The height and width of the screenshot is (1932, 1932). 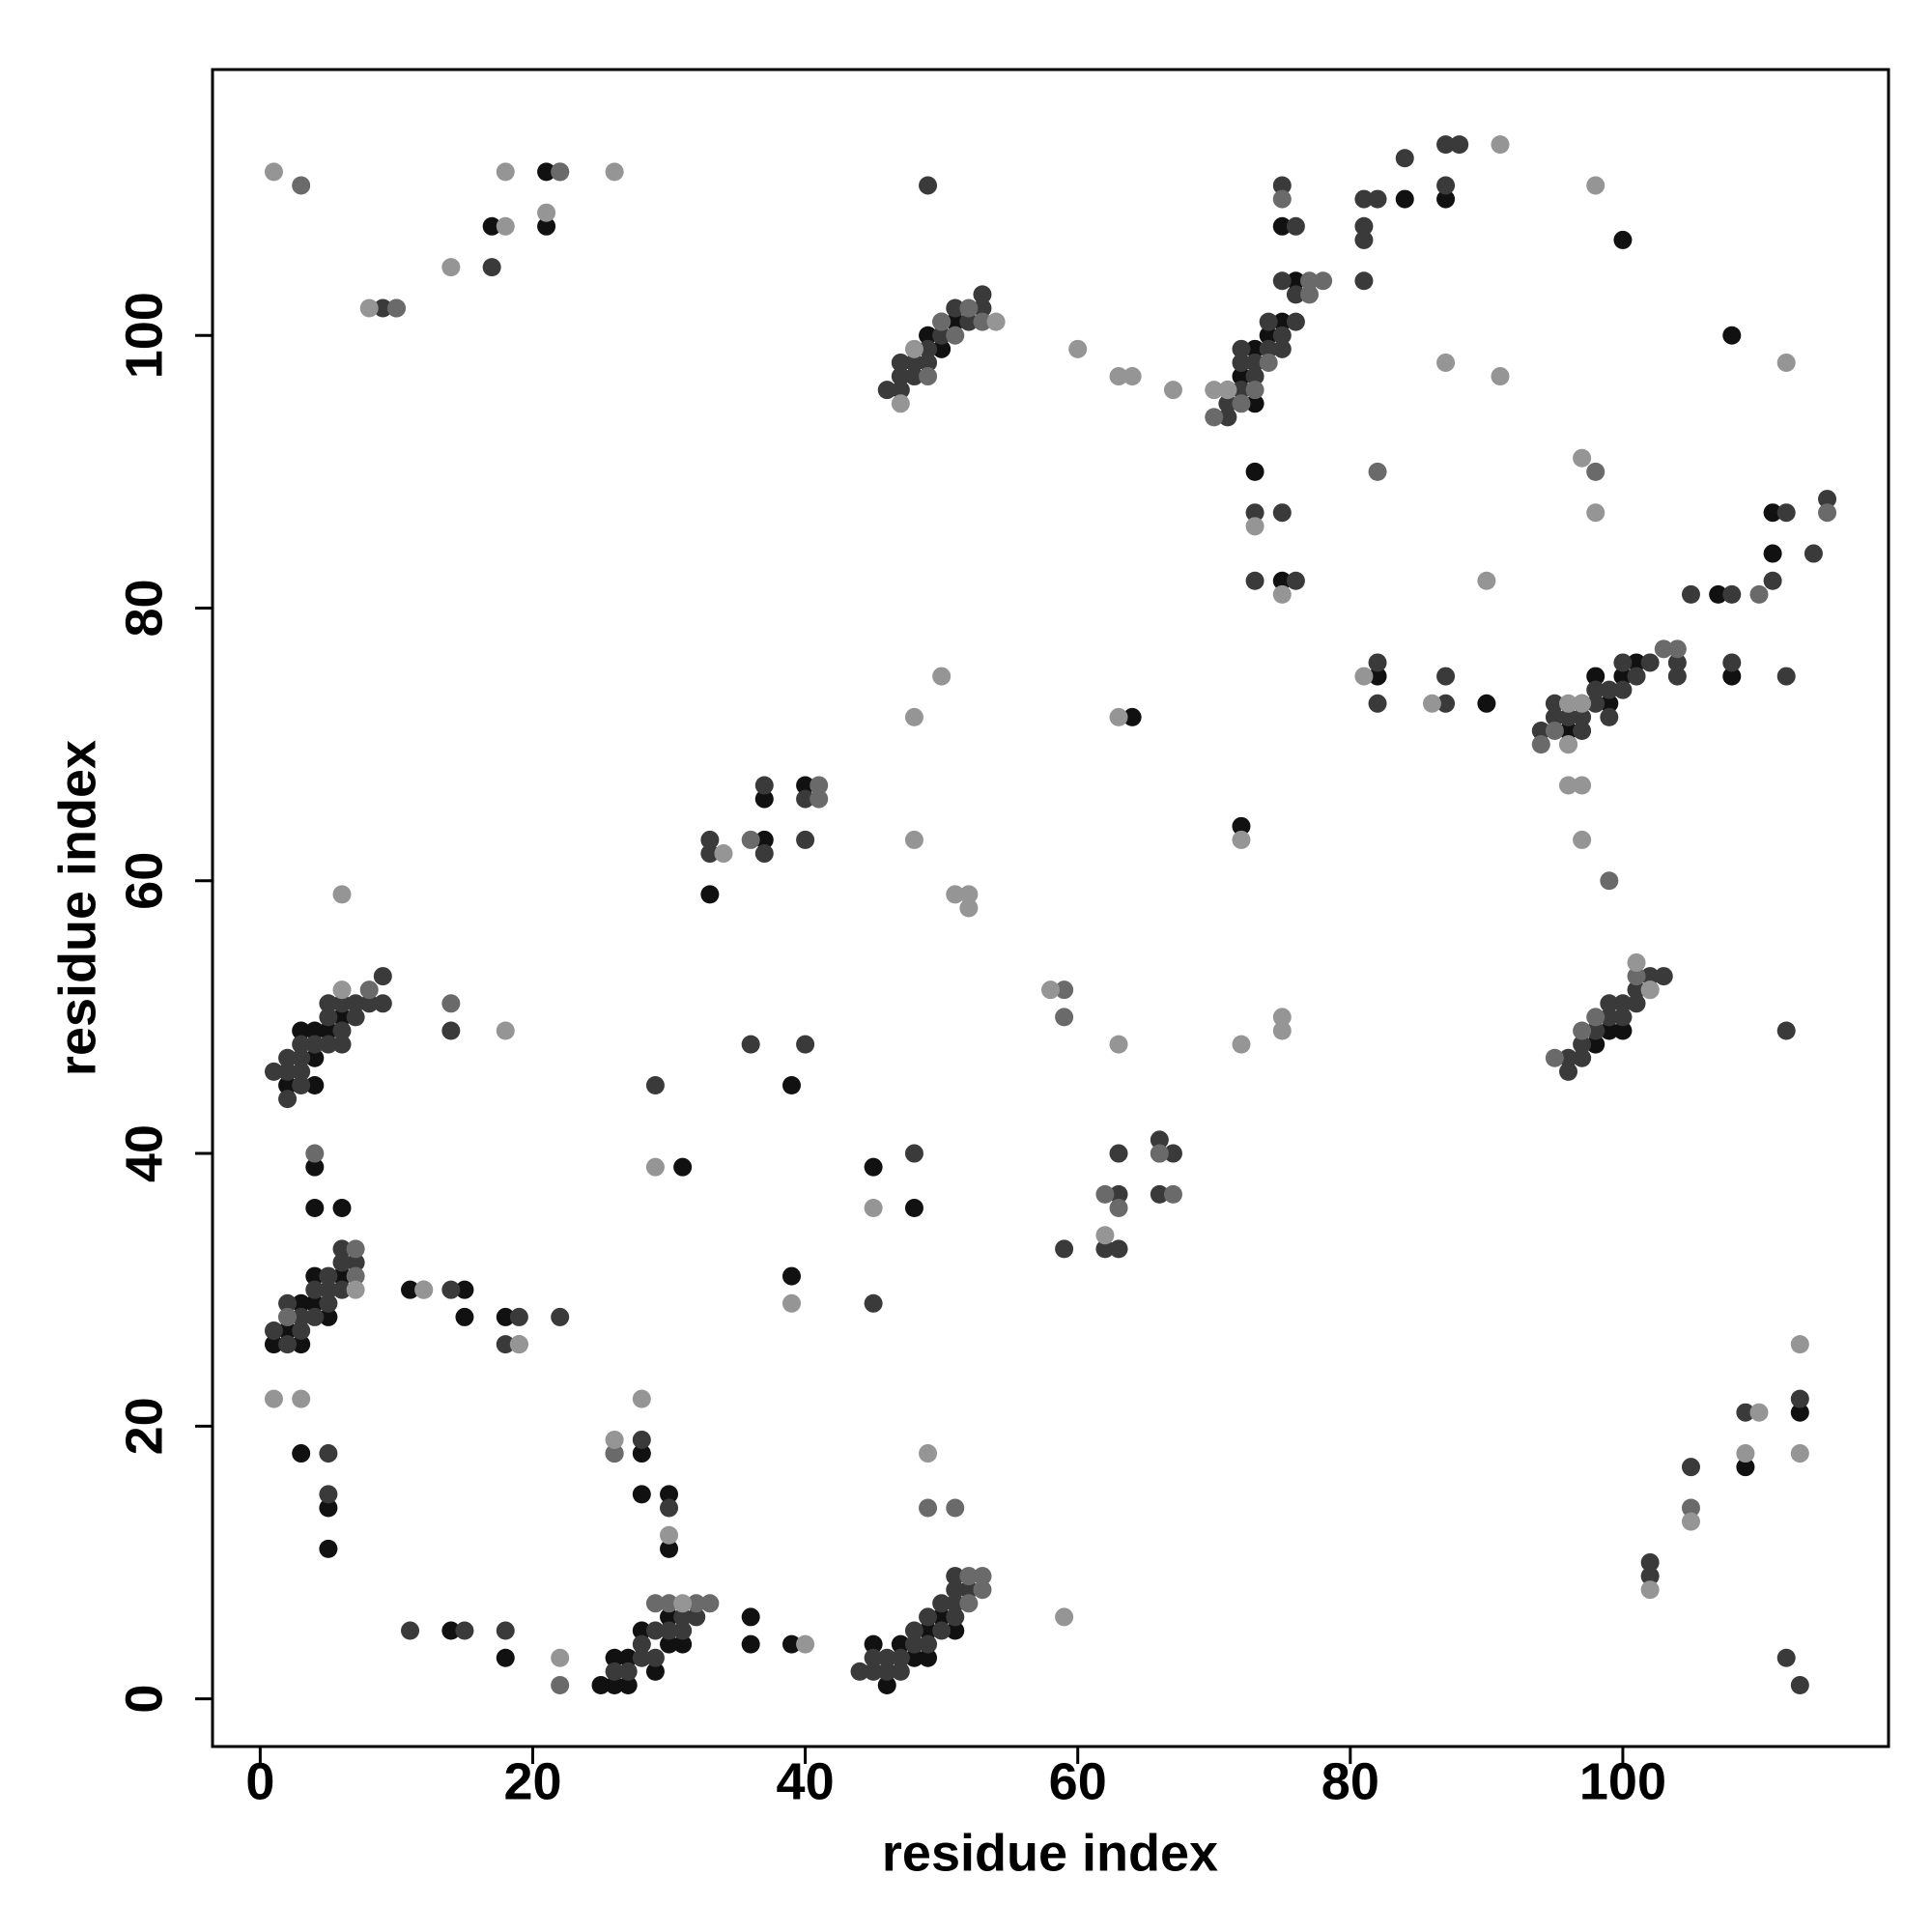 What do you see at coordinates (1622, 1781) in the screenshot?
I see `x-tick-label: 100` at bounding box center [1622, 1781].